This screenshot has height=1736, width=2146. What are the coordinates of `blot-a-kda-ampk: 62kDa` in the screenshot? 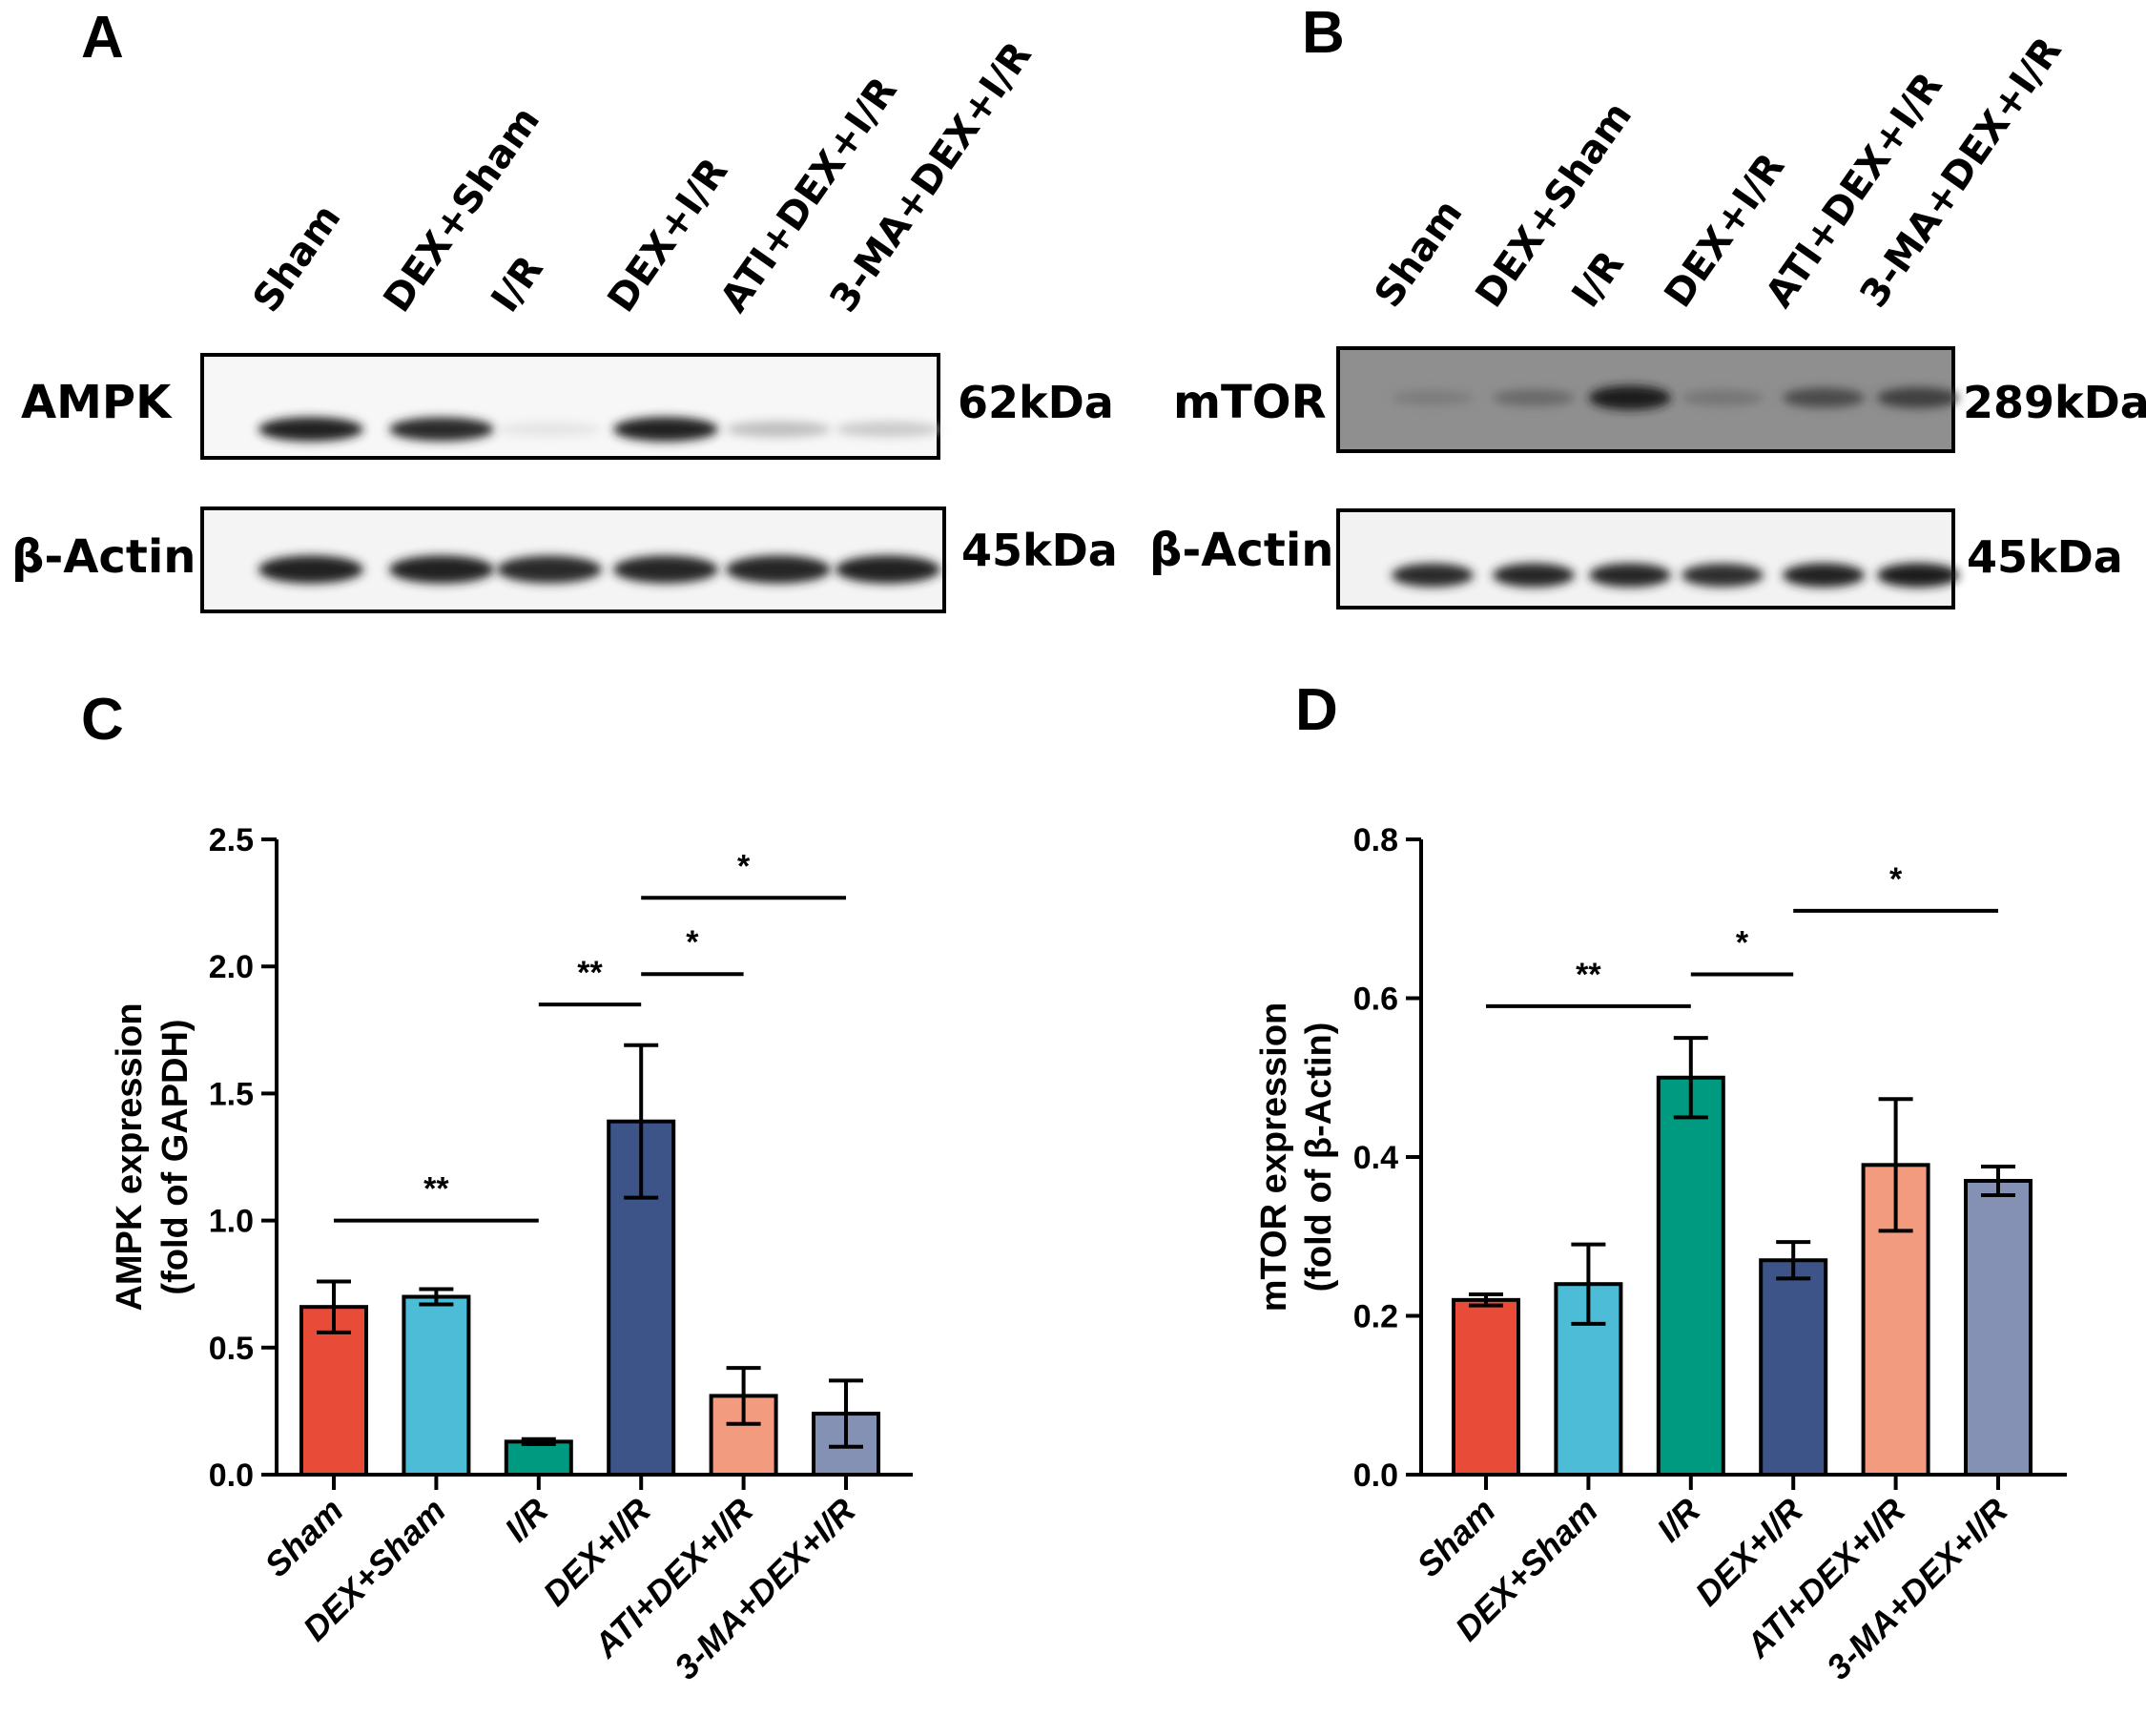 It's located at (1036, 402).